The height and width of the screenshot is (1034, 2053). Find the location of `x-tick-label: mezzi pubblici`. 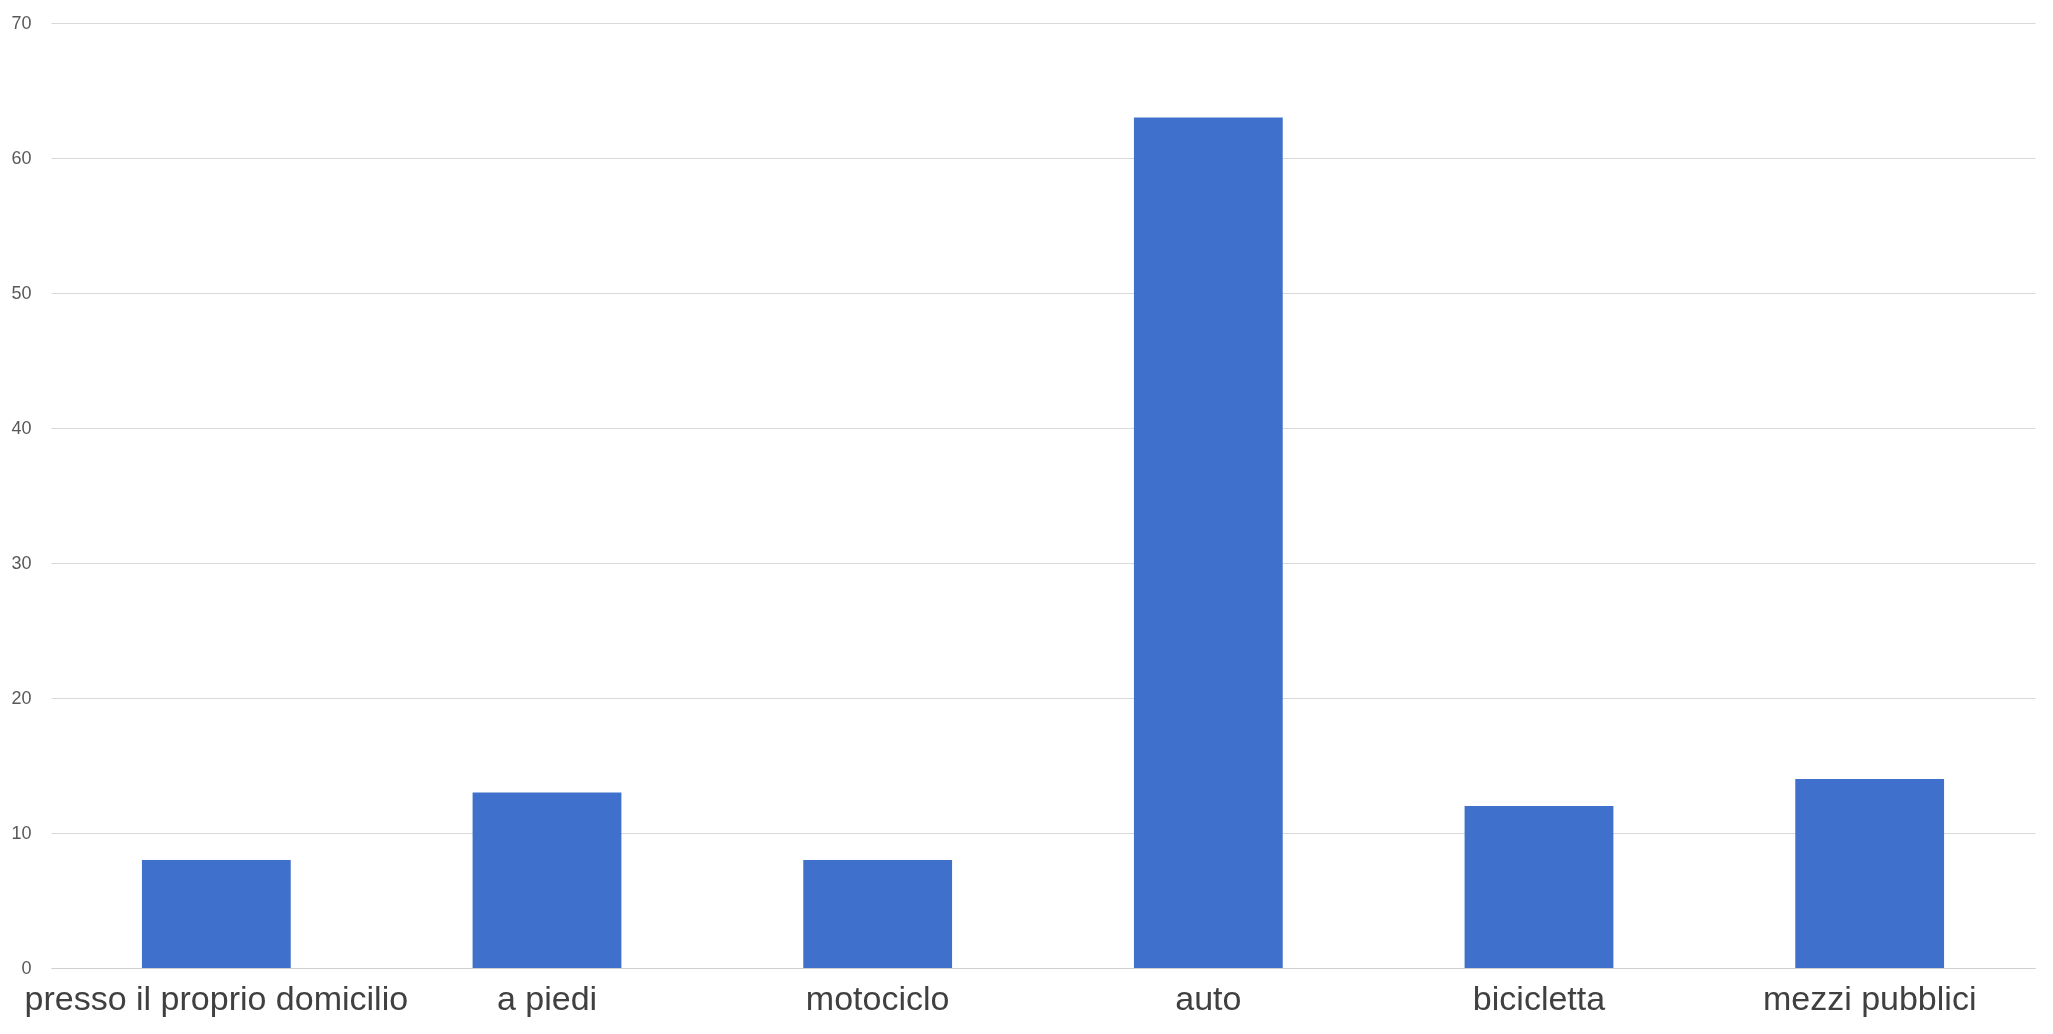

x-tick-label: mezzi pubblici is located at coordinates (1869, 997).